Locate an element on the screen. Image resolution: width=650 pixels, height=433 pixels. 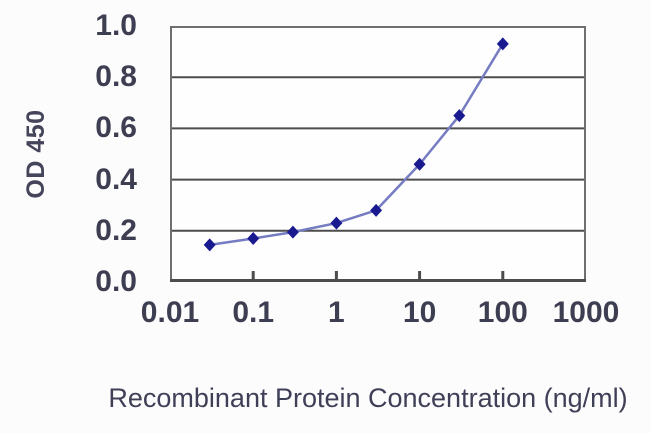
x-tick-label: 100 is located at coordinates (502, 312).